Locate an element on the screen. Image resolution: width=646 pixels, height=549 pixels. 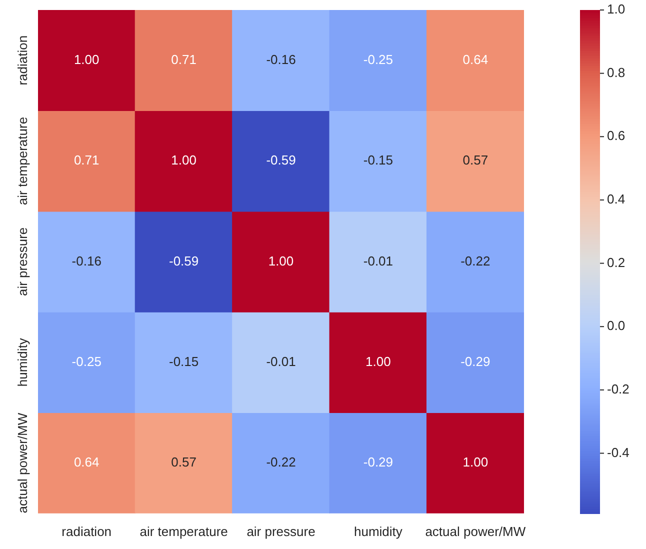
color-bar-label: -0.2 is located at coordinates (618, 389).